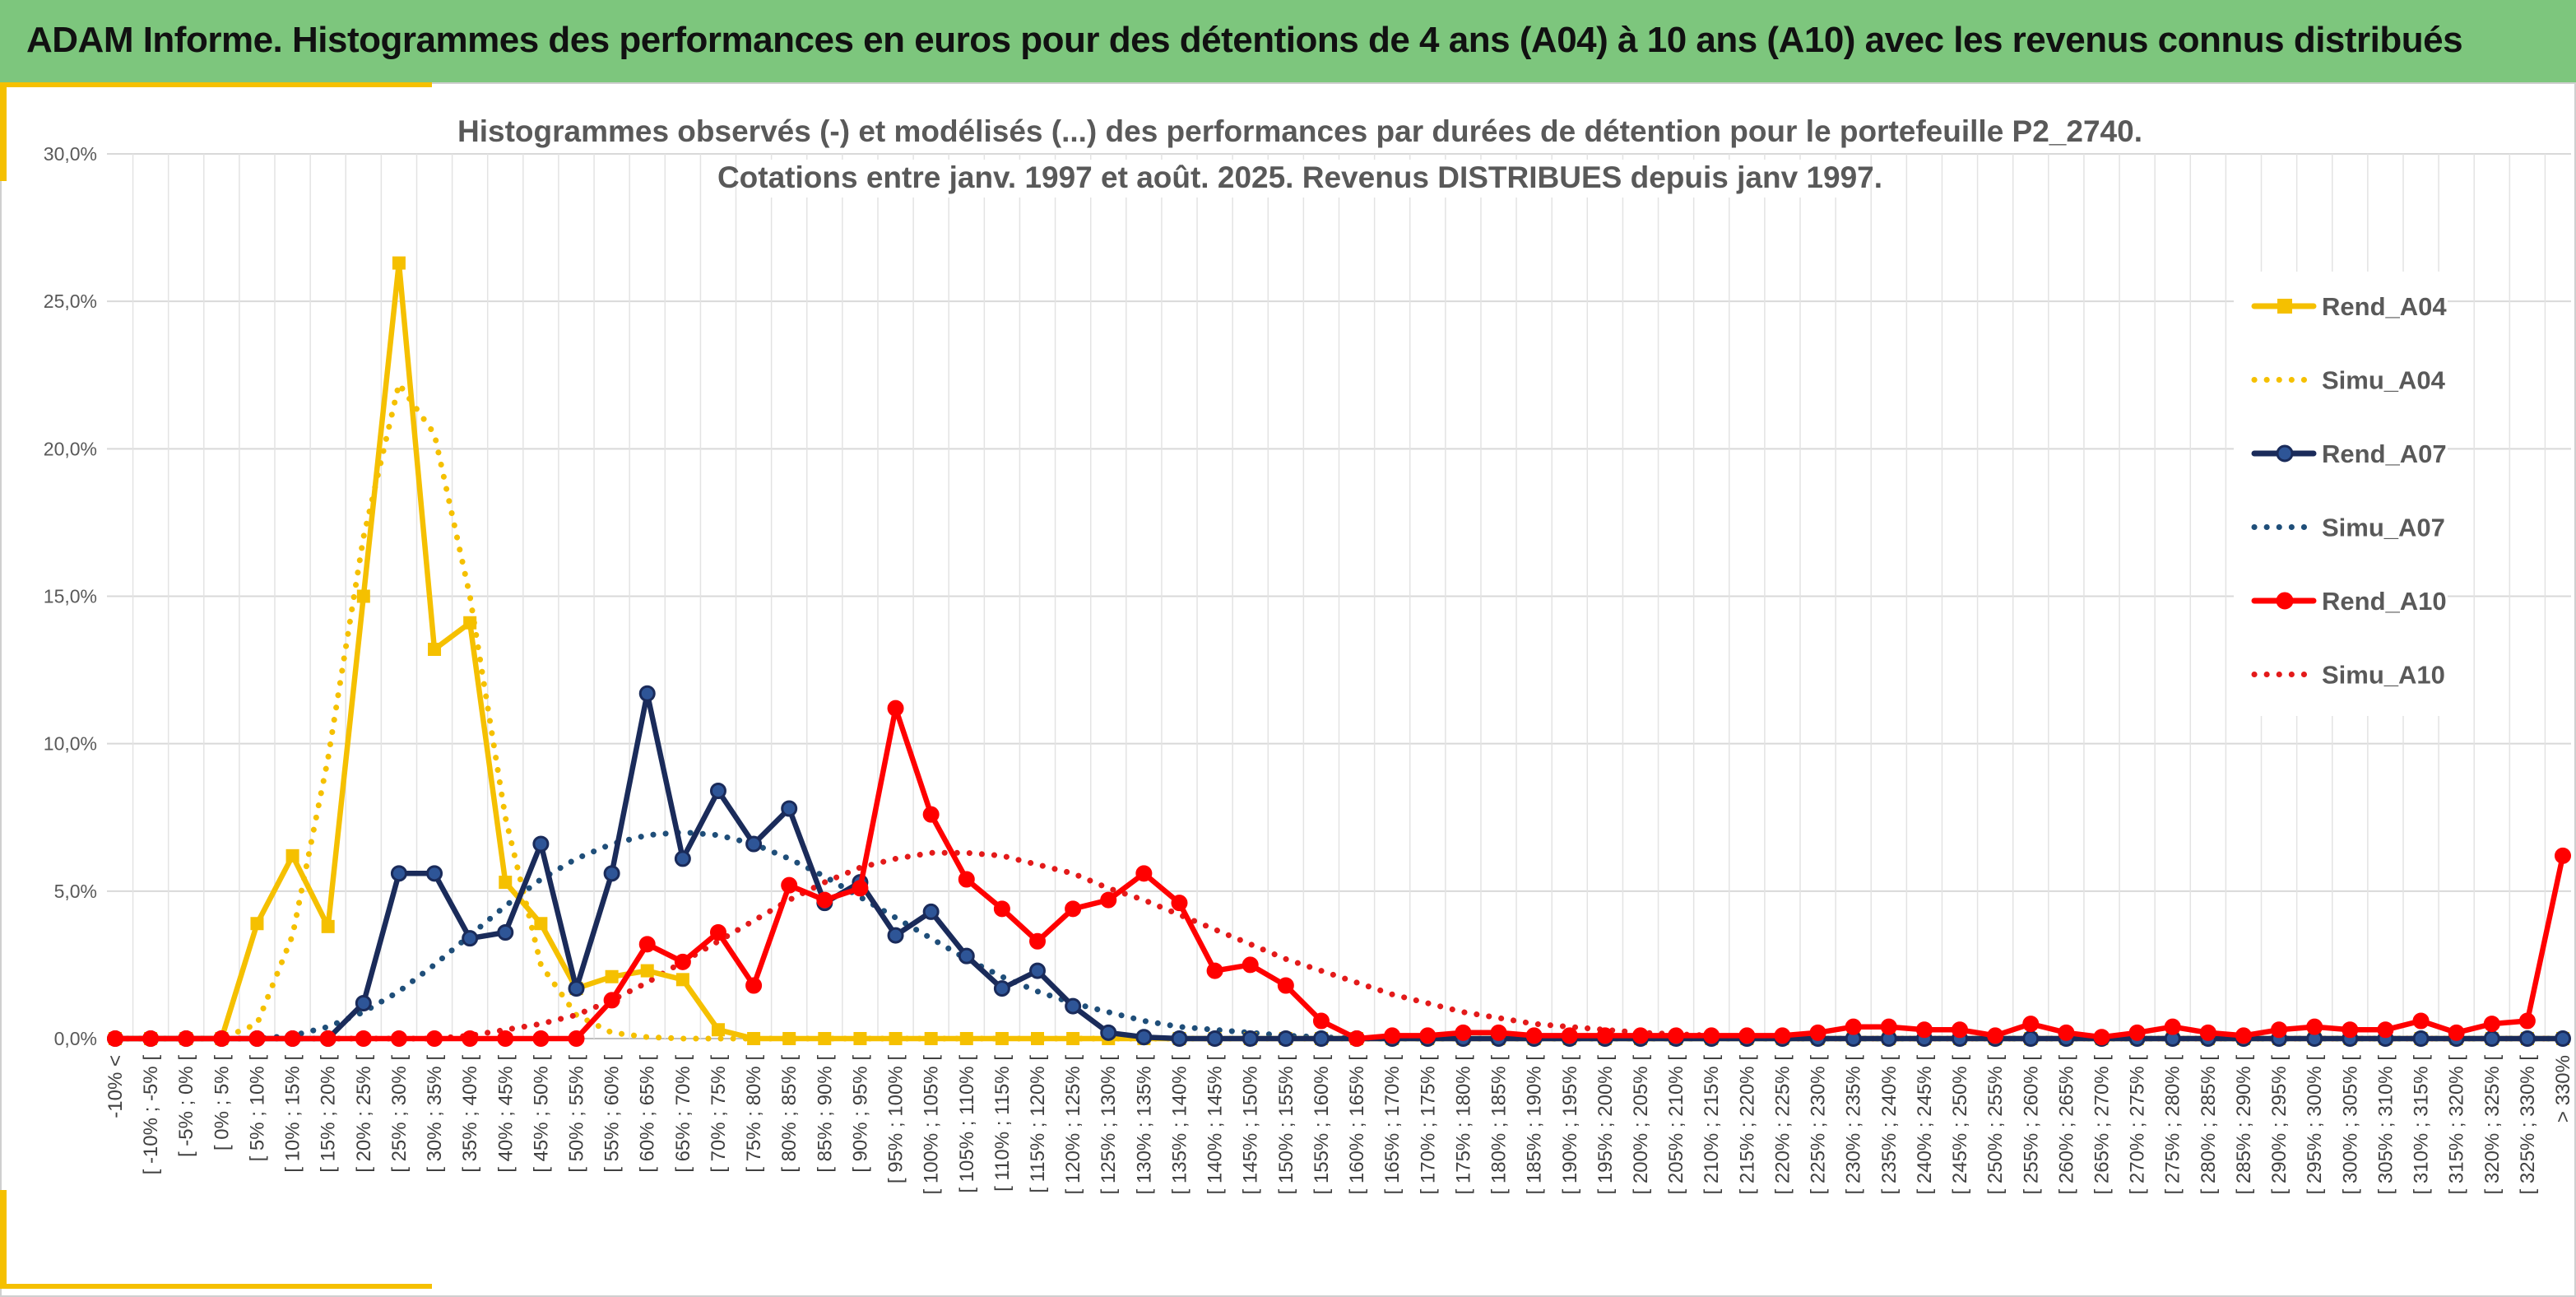 Image resolution: width=2576 pixels, height=1297 pixels. Describe the element at coordinates (75, 1038) in the screenshot. I see `y-tick-label: 0,0%` at that location.